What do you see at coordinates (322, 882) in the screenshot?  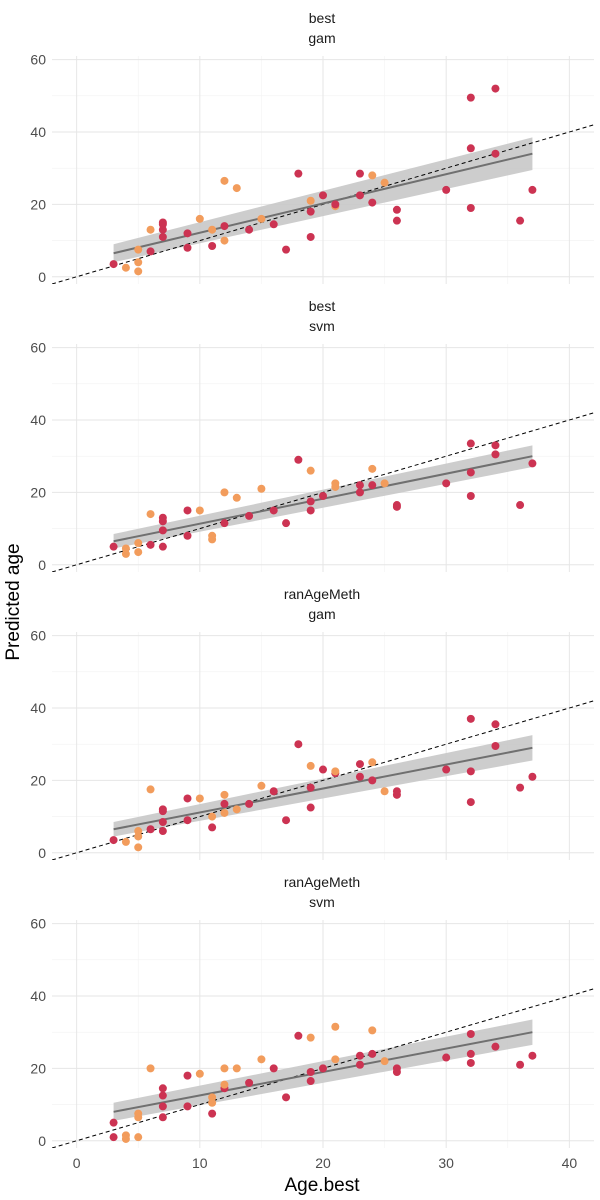 I see `strip-label: ranAgeMeth` at bounding box center [322, 882].